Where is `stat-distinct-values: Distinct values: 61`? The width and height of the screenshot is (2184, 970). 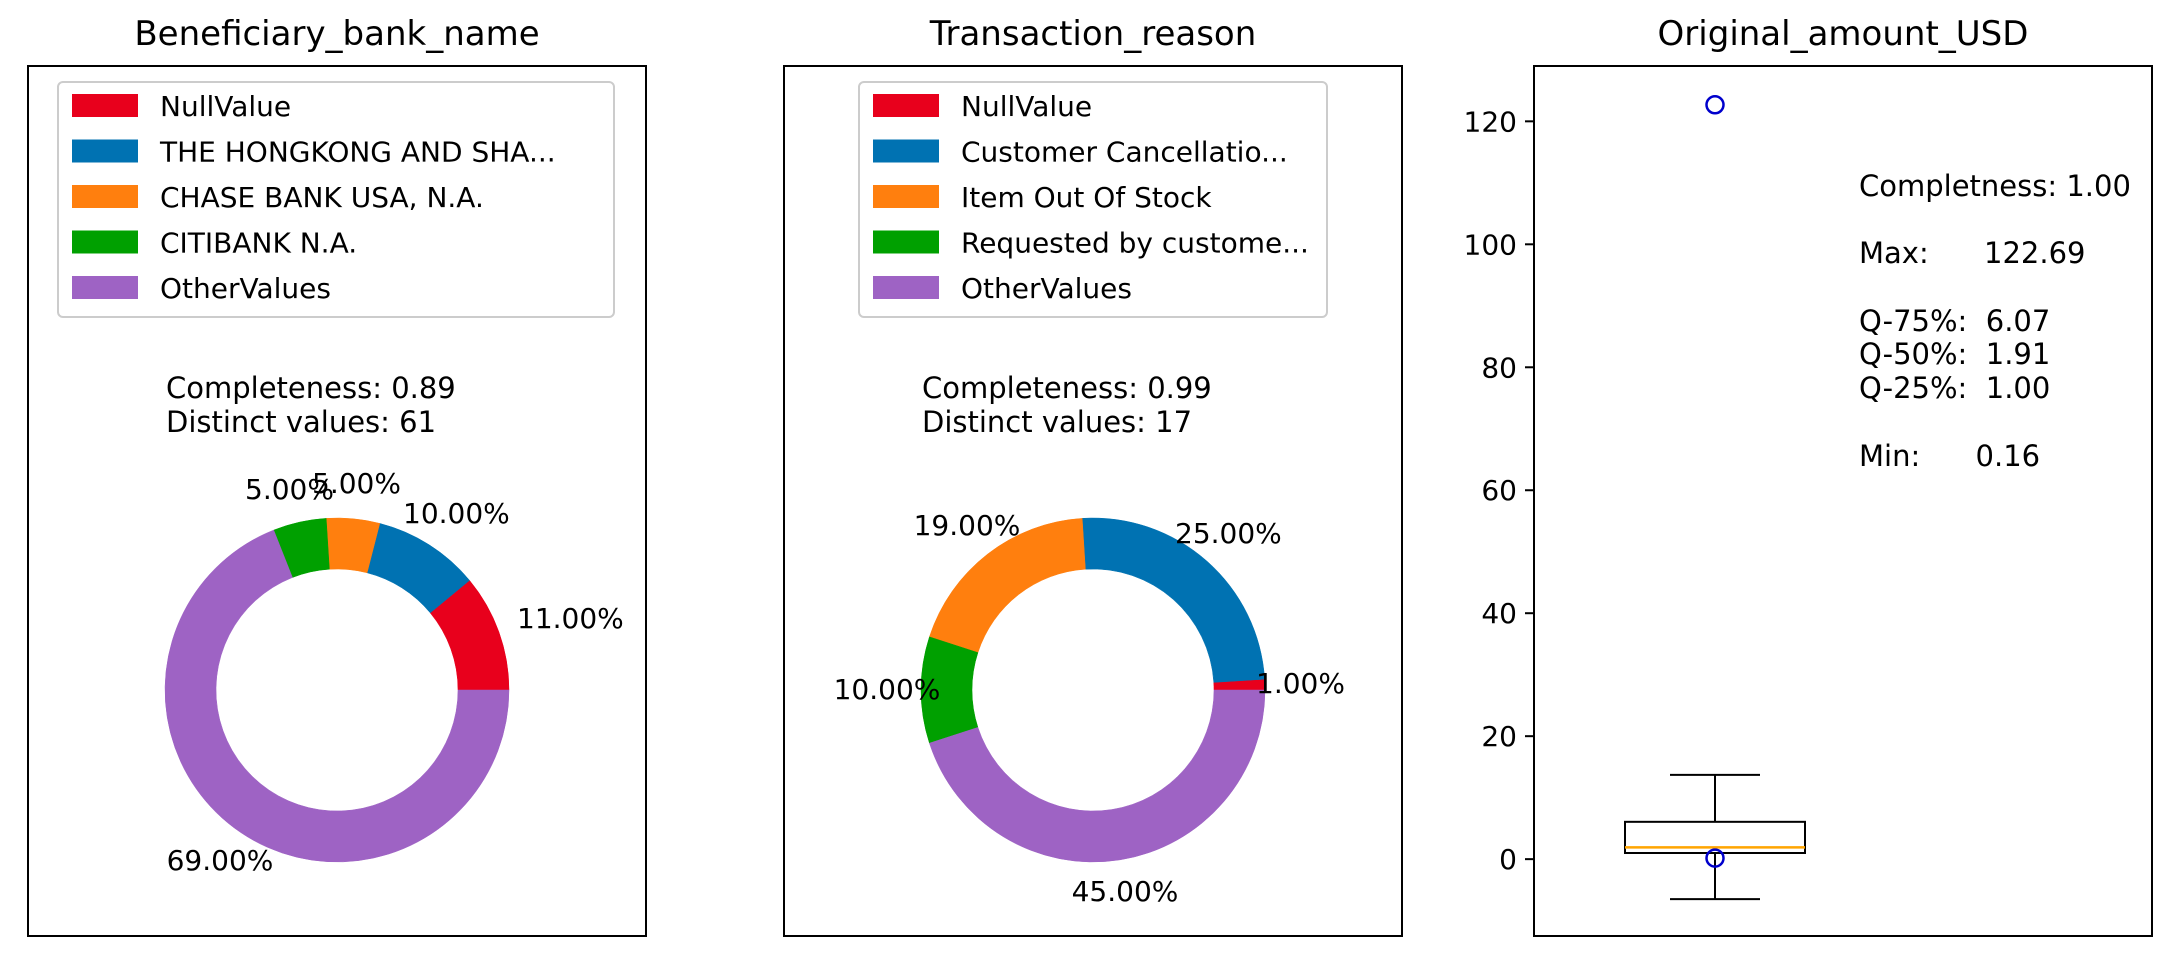
stat-distinct-values: Distinct values: 61 is located at coordinates (301, 422).